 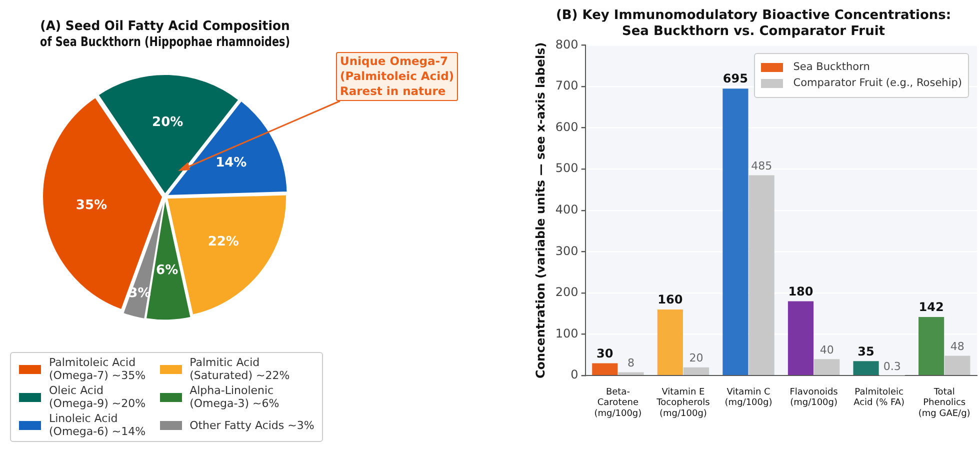 What do you see at coordinates (801, 291) in the screenshot?
I see `data-label: 180` at bounding box center [801, 291].